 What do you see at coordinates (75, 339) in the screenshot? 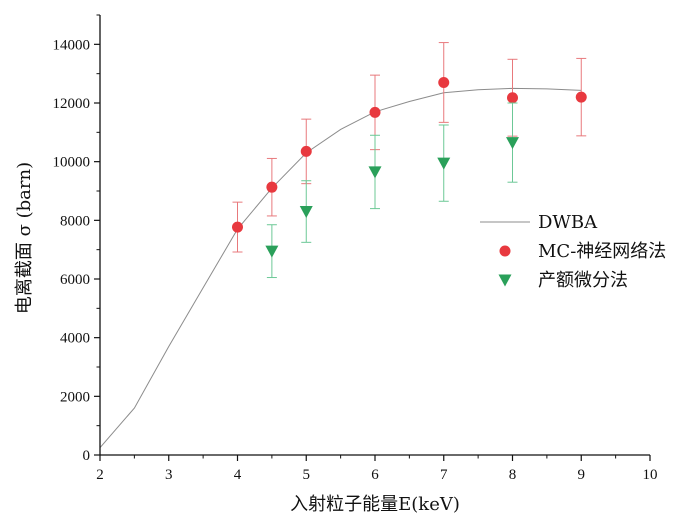
I see `y-tick-label: 4000` at bounding box center [75, 339].